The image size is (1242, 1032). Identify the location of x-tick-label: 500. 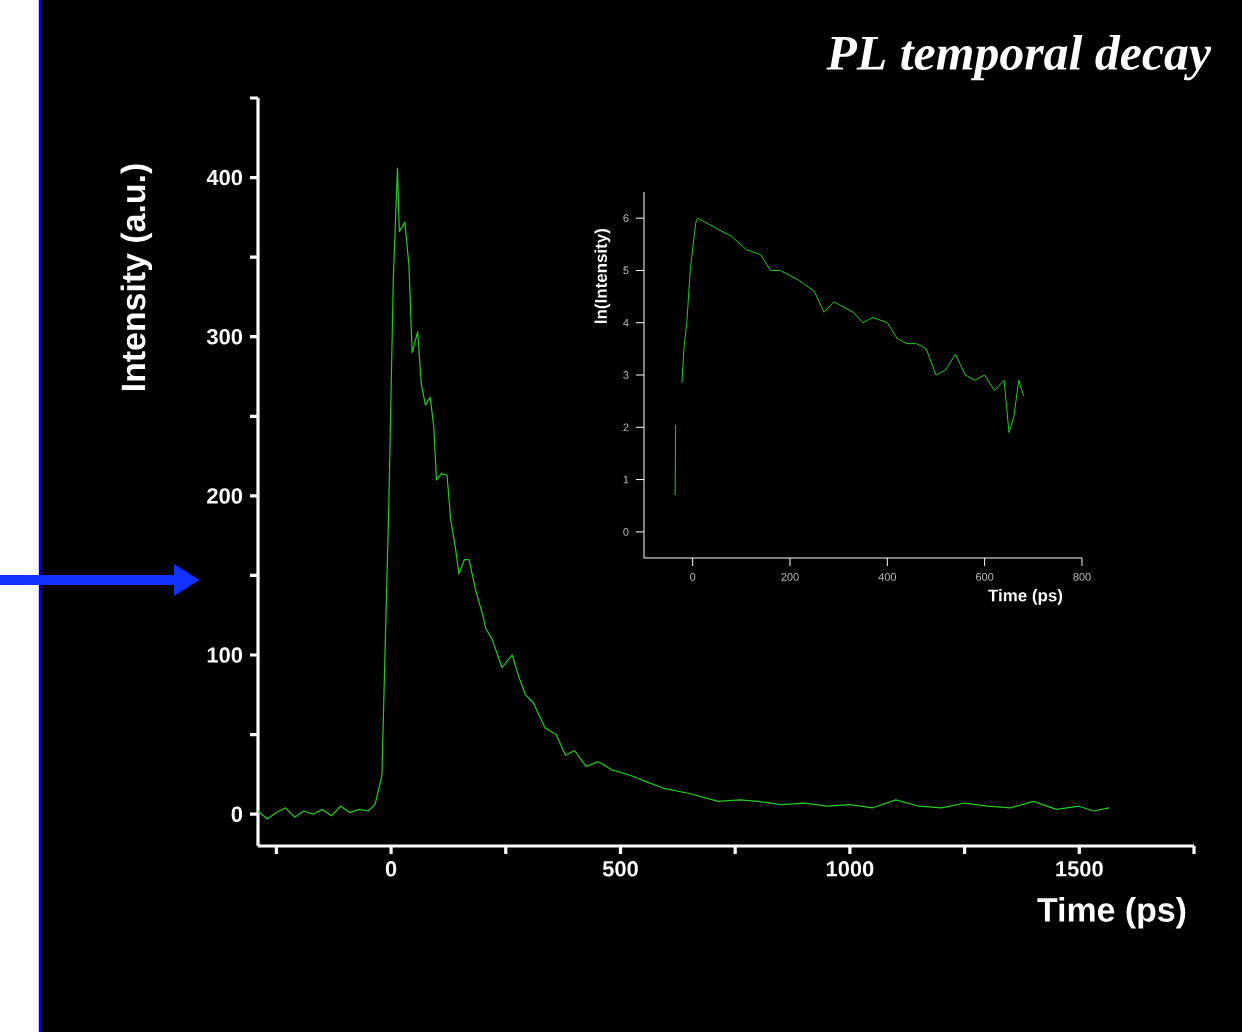
(620, 869).